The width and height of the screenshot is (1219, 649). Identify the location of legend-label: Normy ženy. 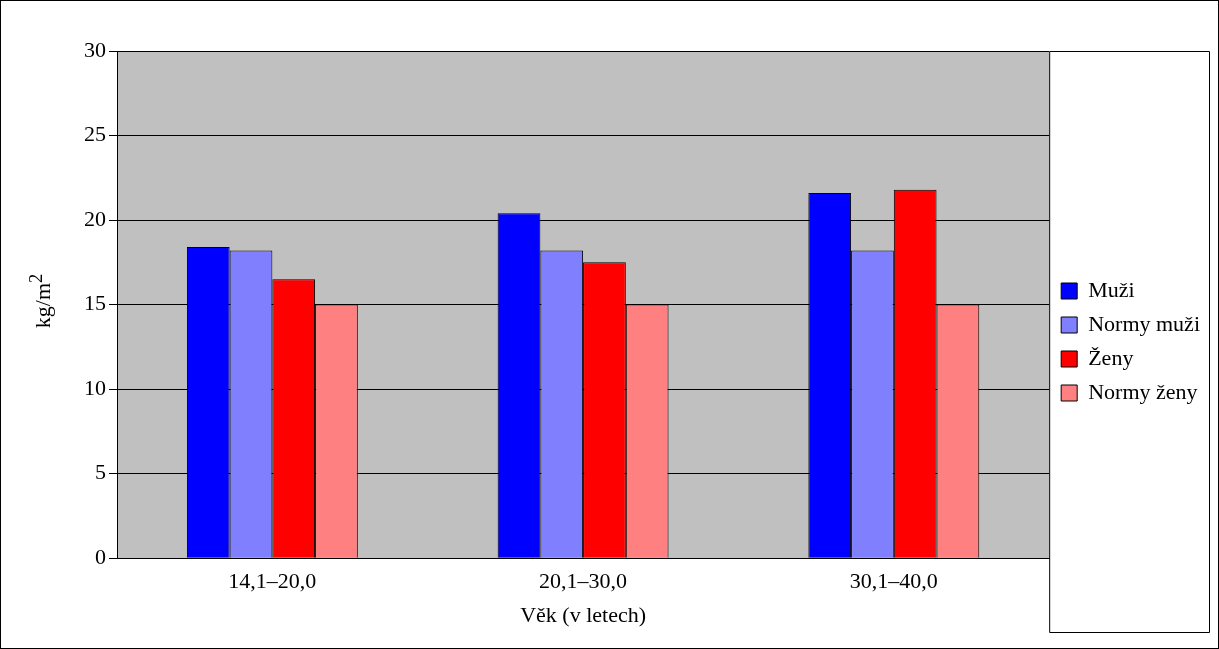
(1143, 391).